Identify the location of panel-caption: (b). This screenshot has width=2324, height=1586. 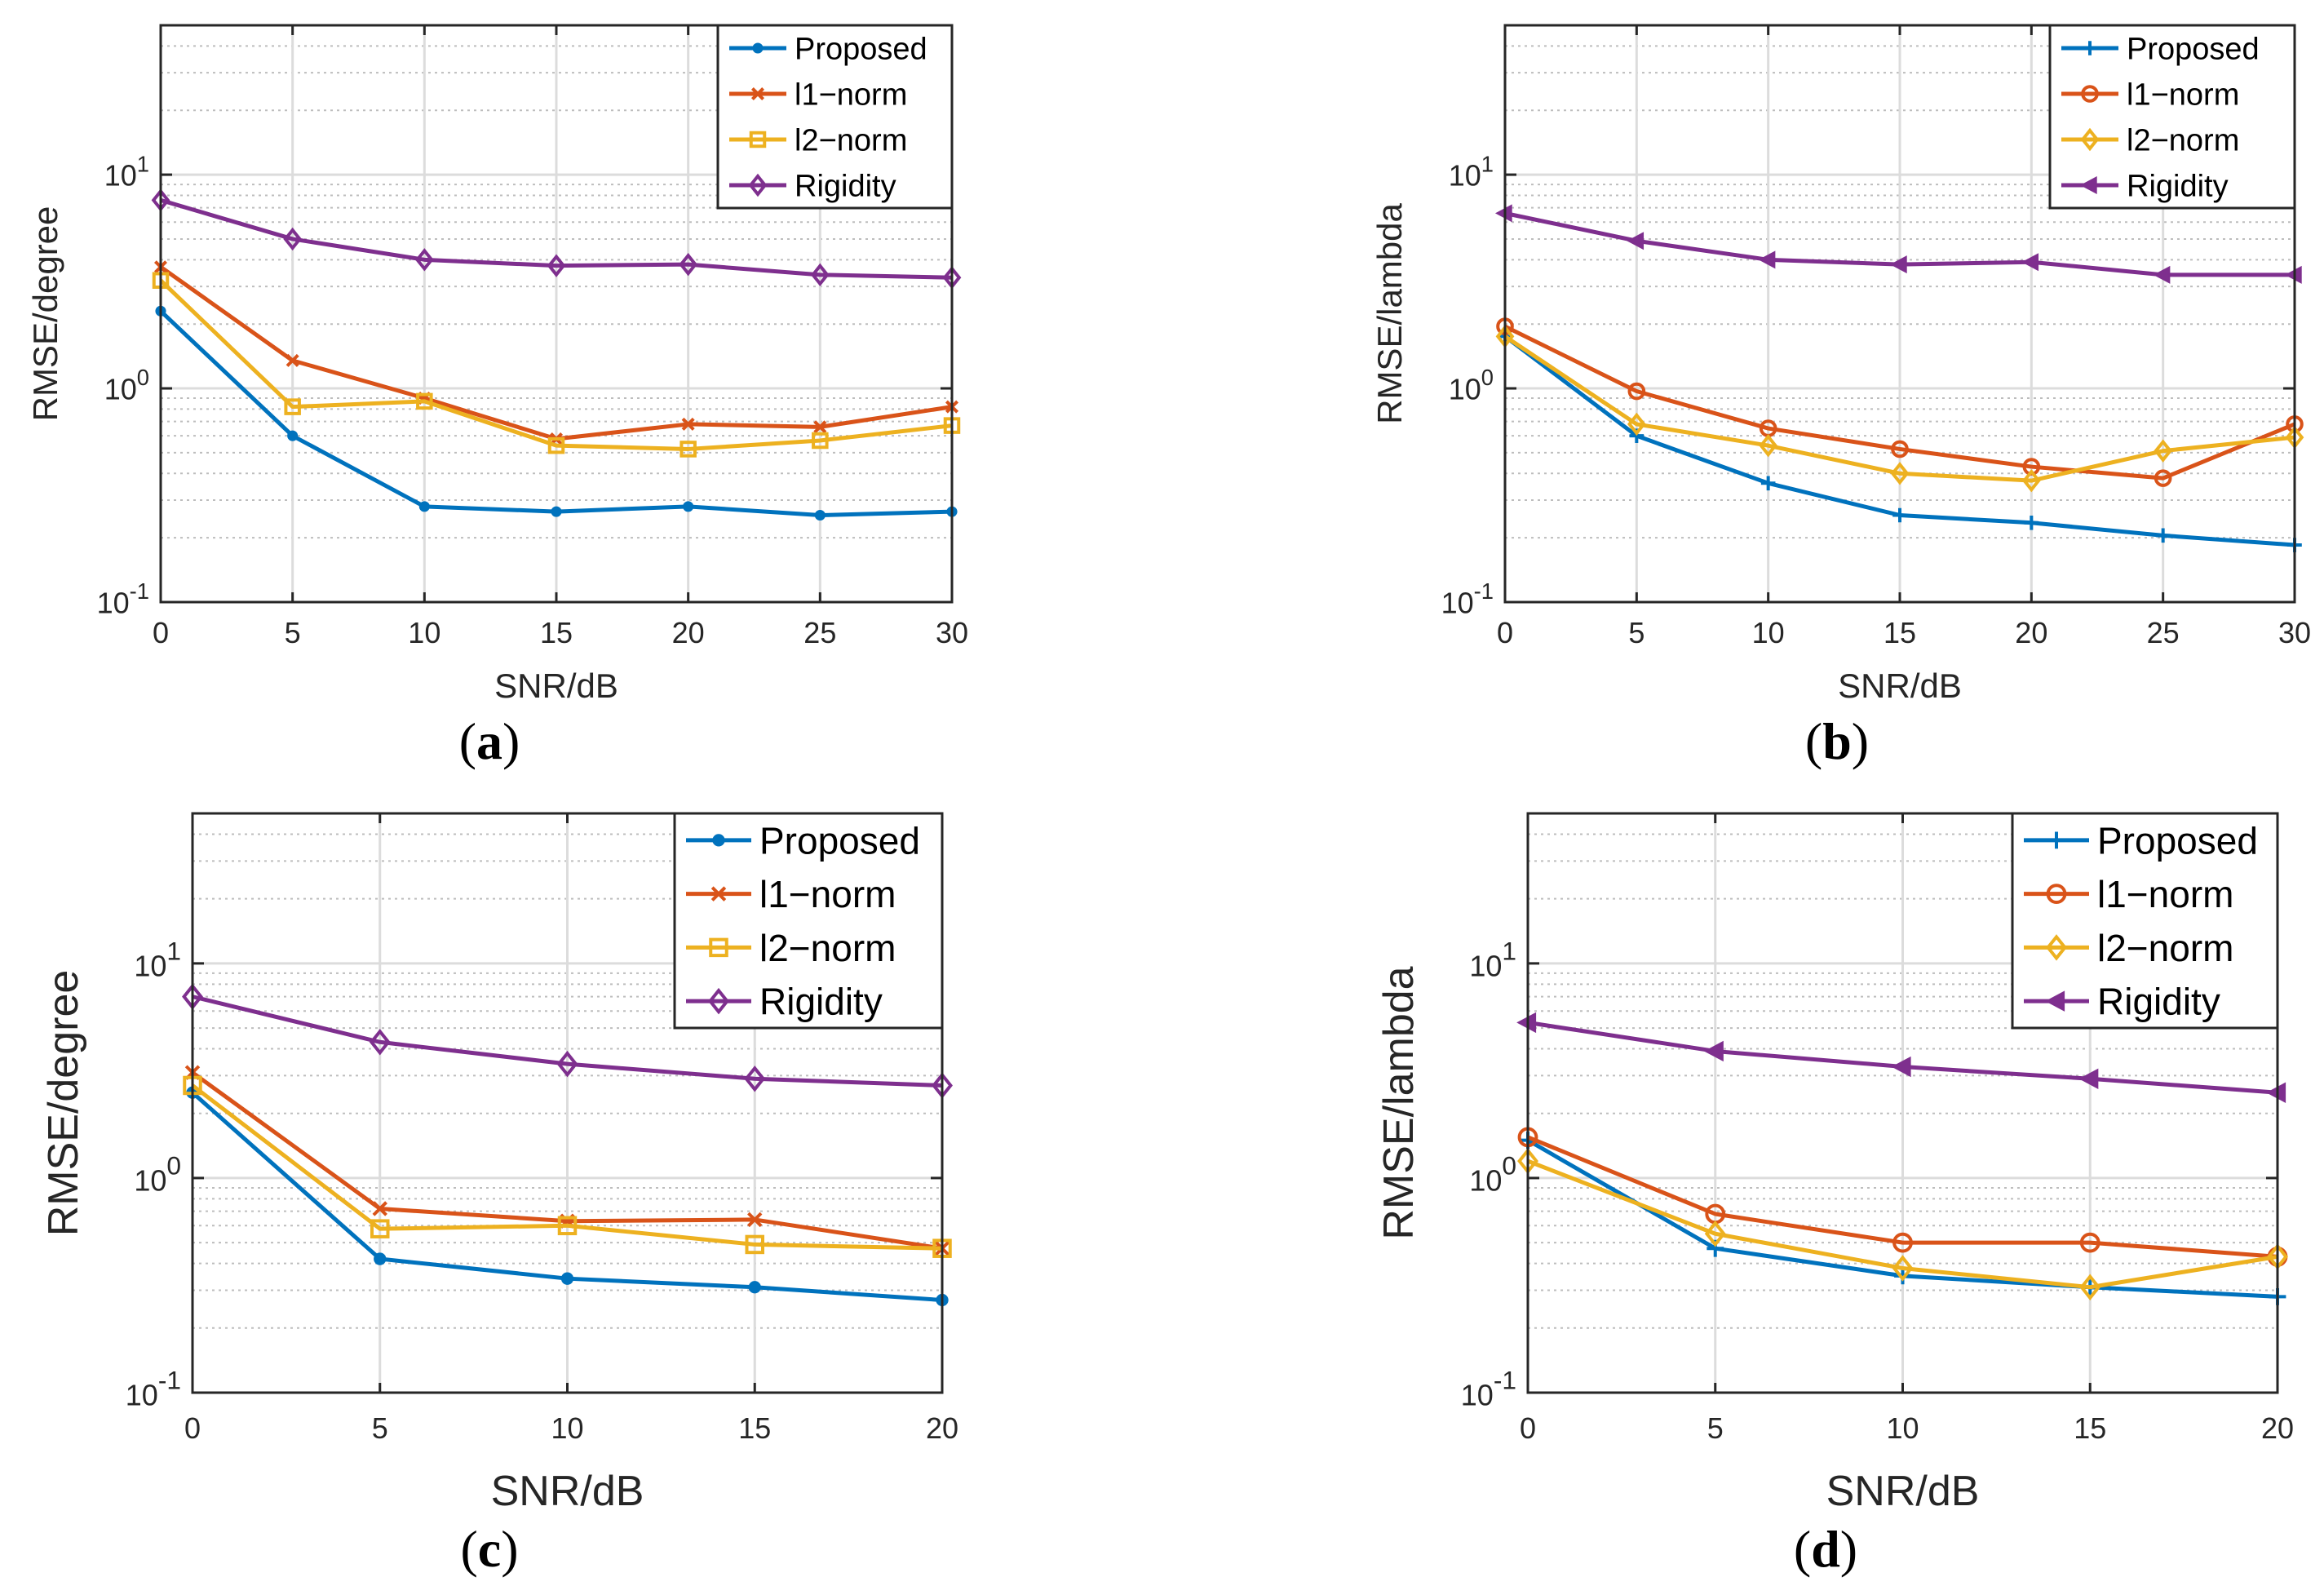
(1837, 741).